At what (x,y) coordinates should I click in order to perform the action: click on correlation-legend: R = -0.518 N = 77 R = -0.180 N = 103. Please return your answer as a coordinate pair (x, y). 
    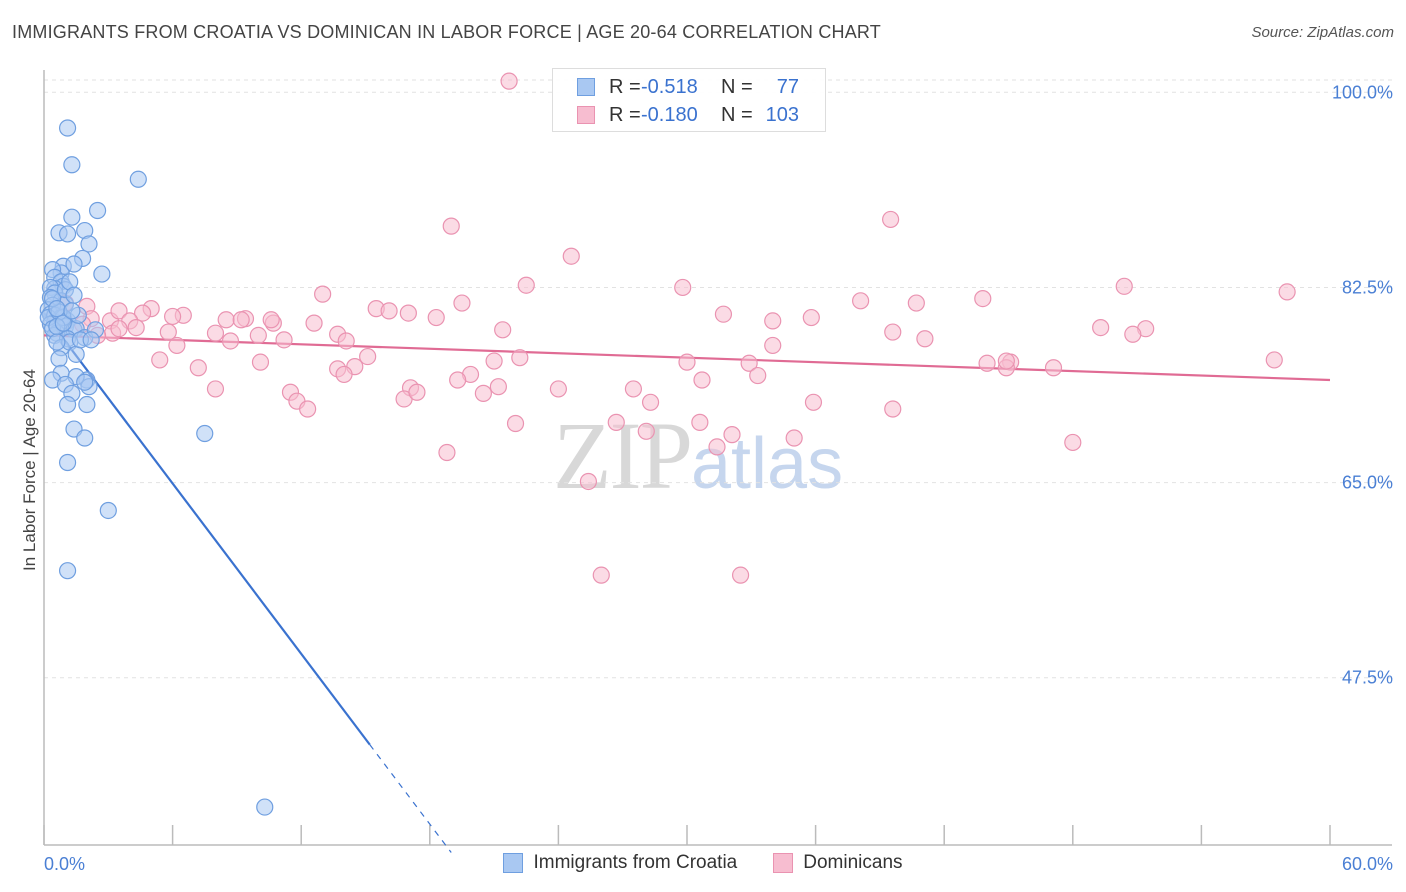
    Looking at the image, I should click on (689, 100).